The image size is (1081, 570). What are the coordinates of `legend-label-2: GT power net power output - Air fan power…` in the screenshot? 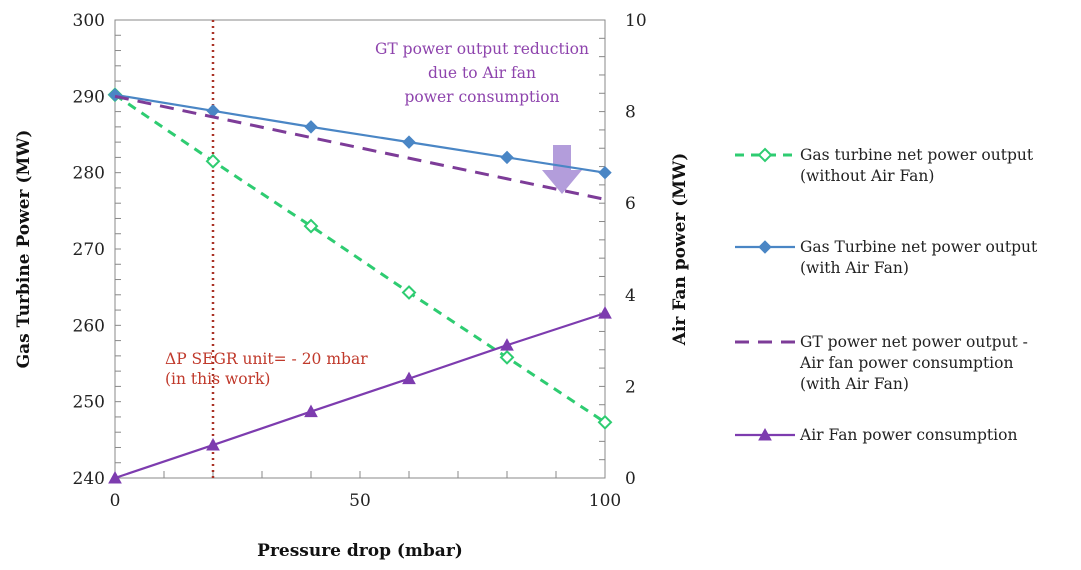 It's located at (913, 363).